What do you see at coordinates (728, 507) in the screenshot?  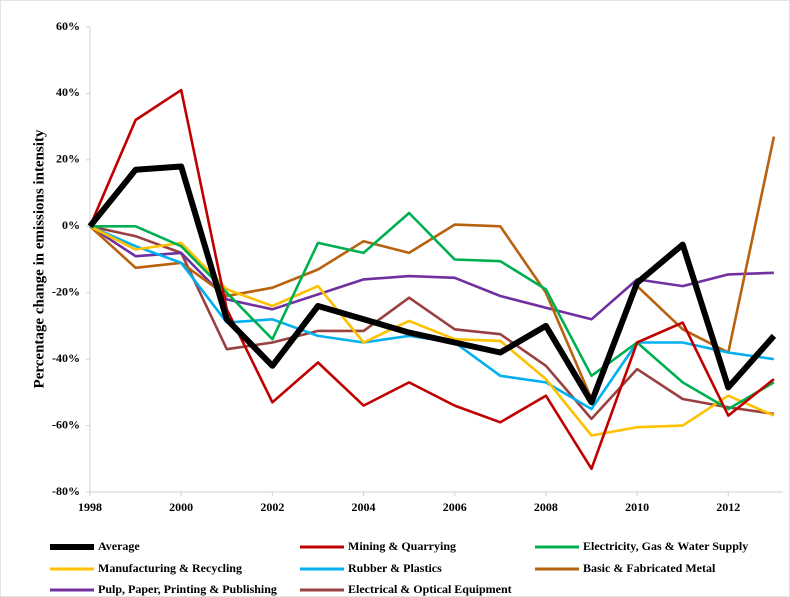 I see `x-tick-label: 2012` at bounding box center [728, 507].